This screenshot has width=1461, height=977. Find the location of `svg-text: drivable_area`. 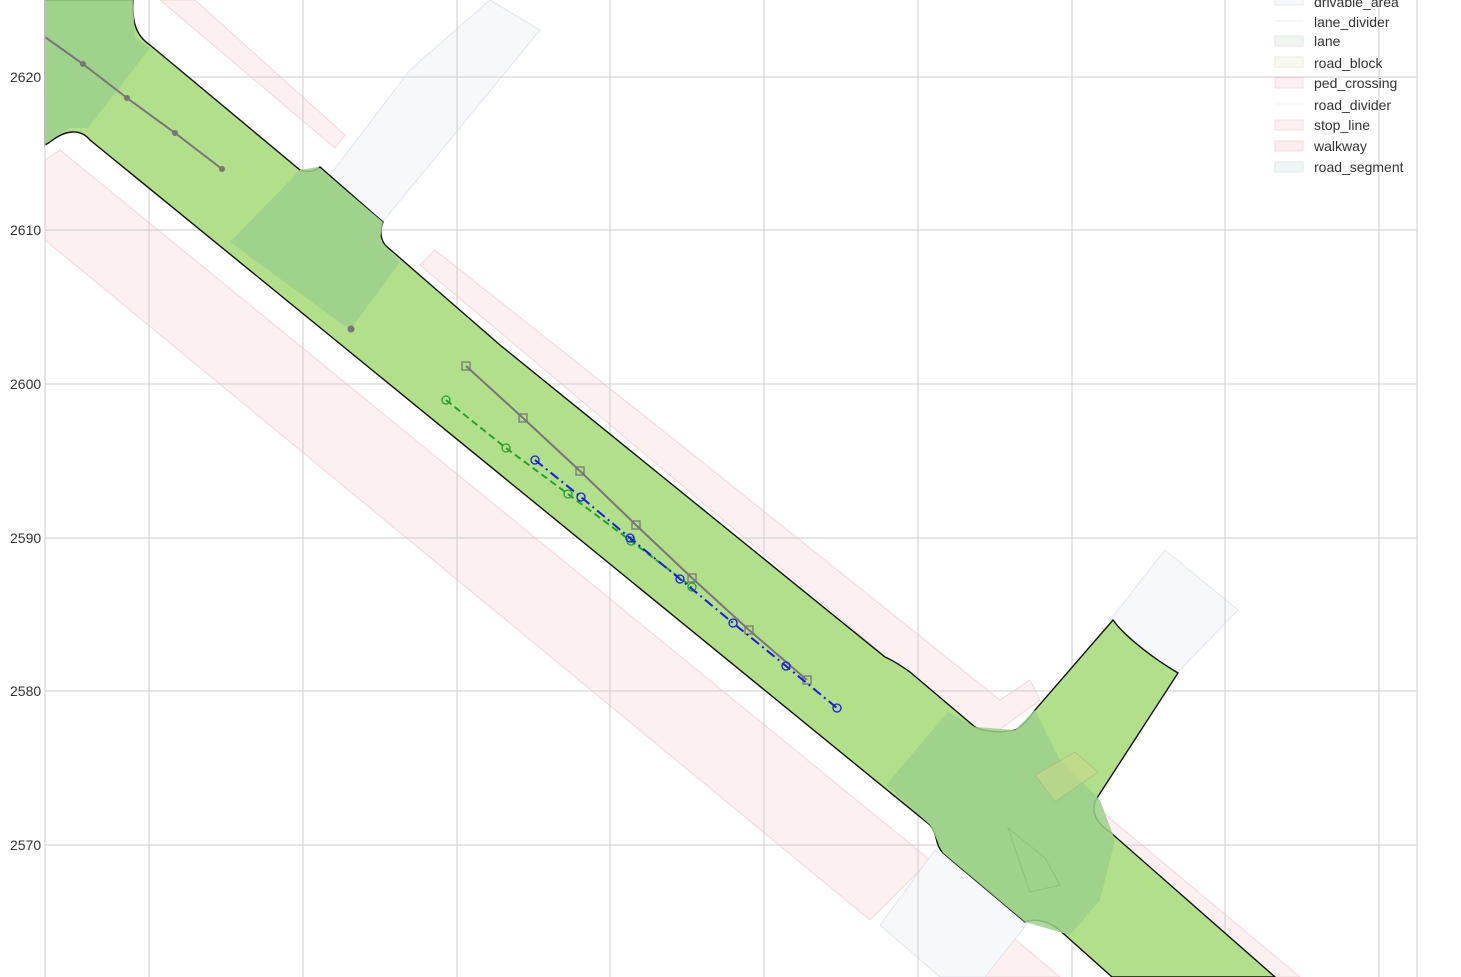

svg-text: drivable_area is located at coordinates (1356, 5).